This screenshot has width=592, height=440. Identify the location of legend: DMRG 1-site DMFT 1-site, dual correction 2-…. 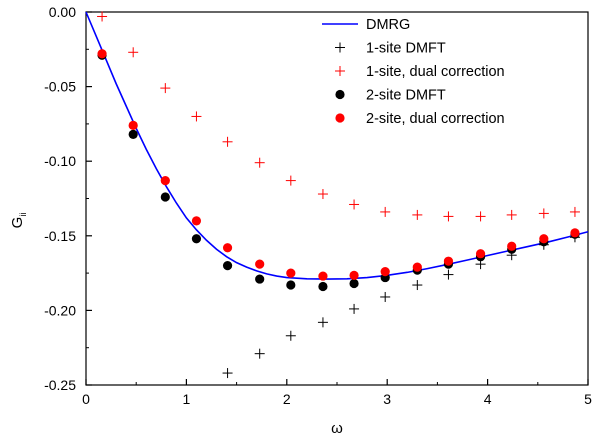
(413, 72).